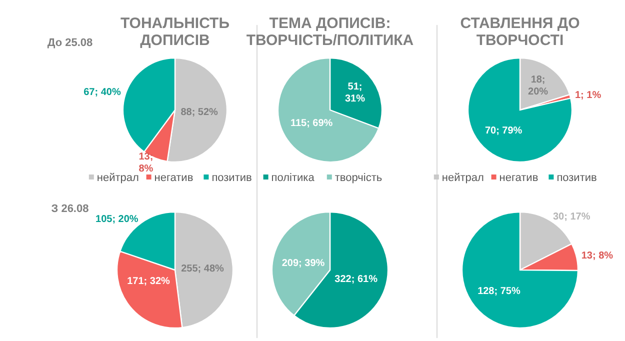 Image resolution: width=625 pixels, height=341 pixels. I want to click on data-label: 1; 1%, so click(588, 95).